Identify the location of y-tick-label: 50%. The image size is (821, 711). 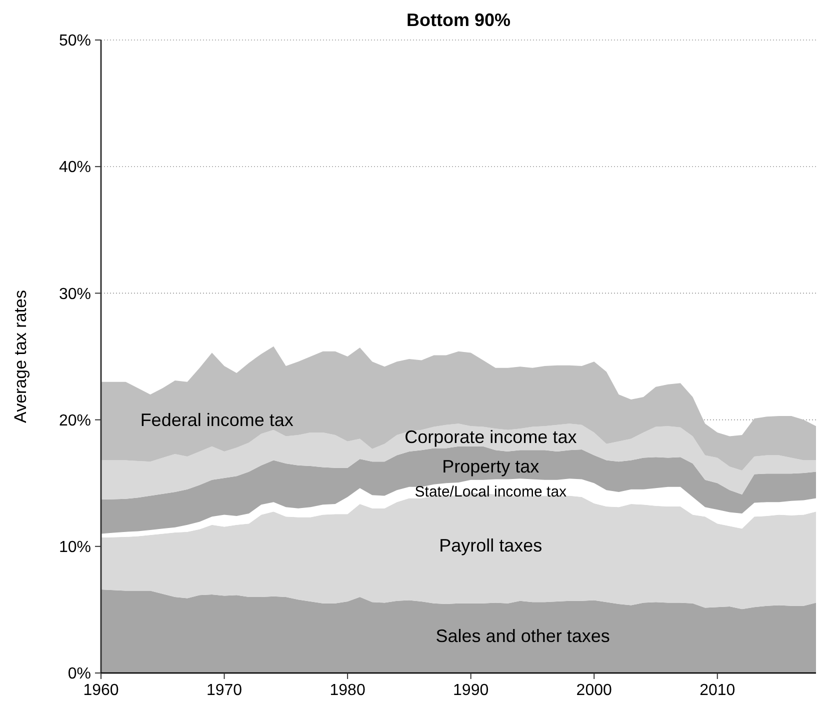
(74, 41).